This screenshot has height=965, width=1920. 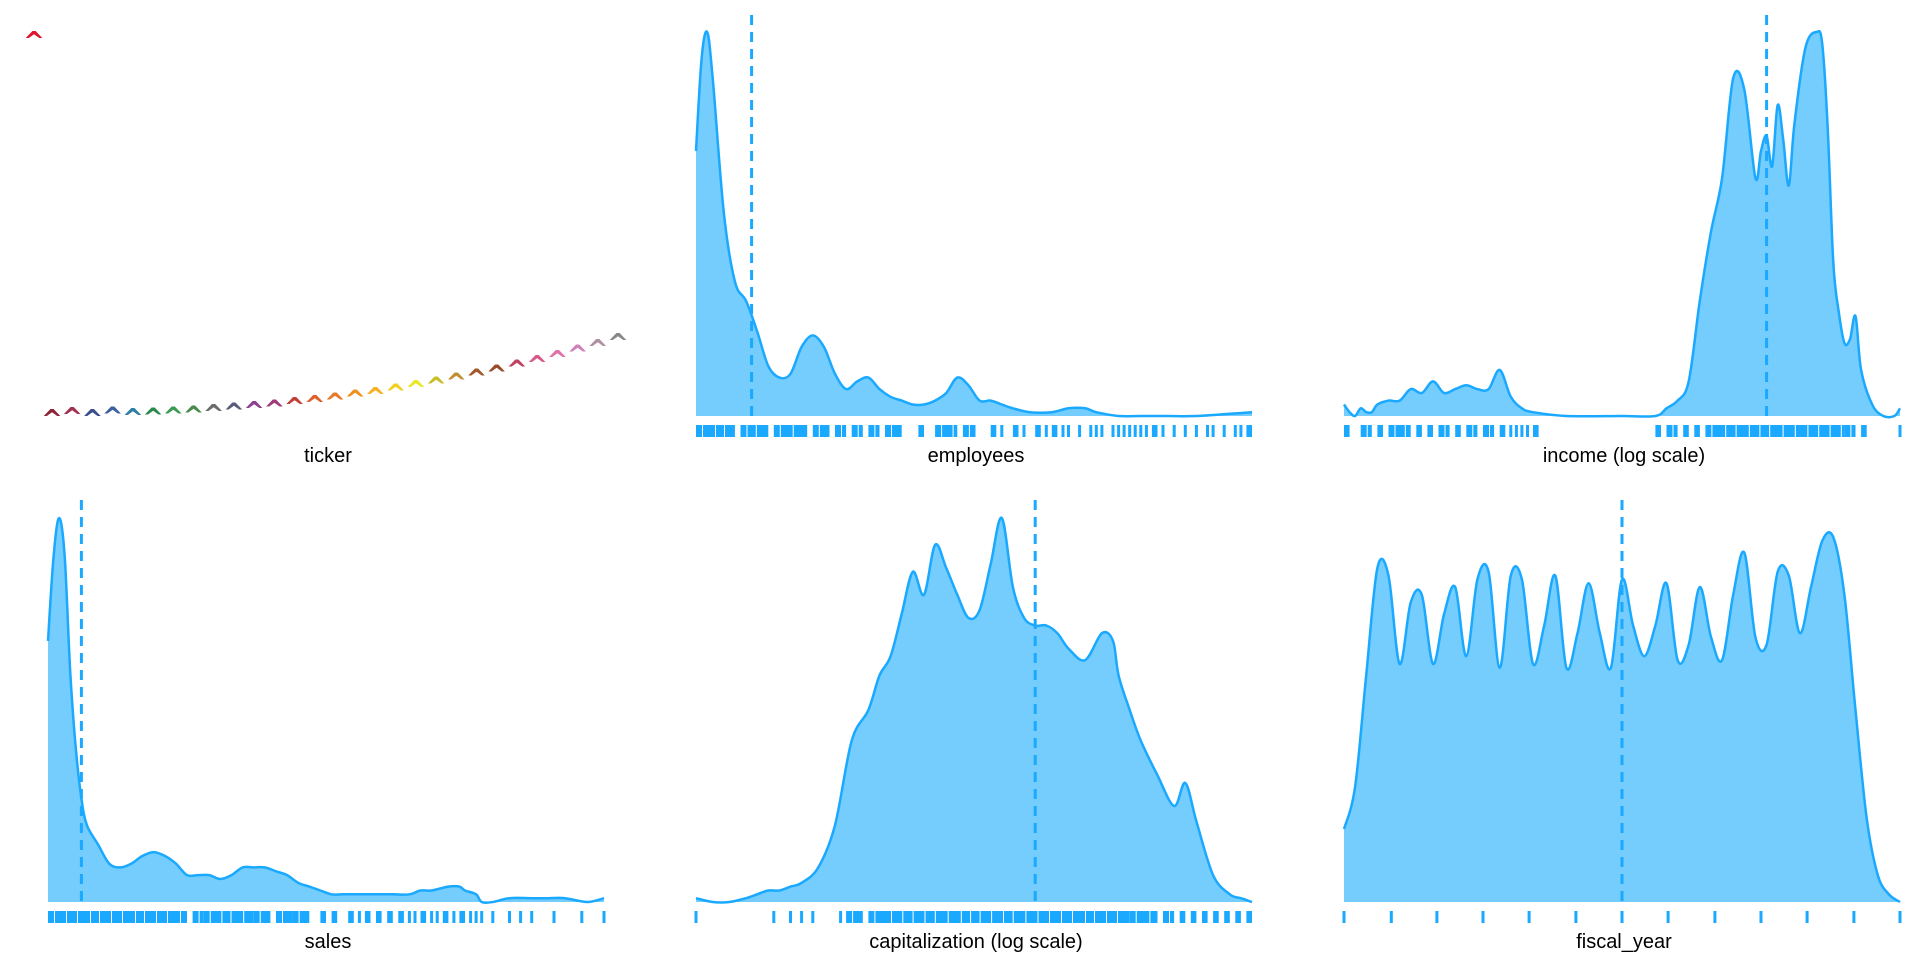 What do you see at coordinates (976, 456) in the screenshot?
I see `label-employees: employees` at bounding box center [976, 456].